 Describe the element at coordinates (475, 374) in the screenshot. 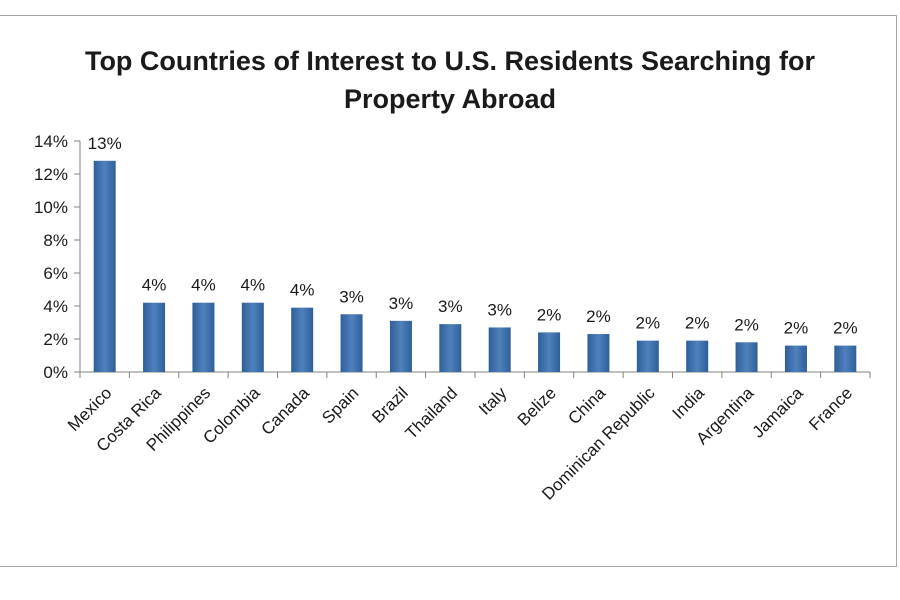

I see `x-axis` at that location.